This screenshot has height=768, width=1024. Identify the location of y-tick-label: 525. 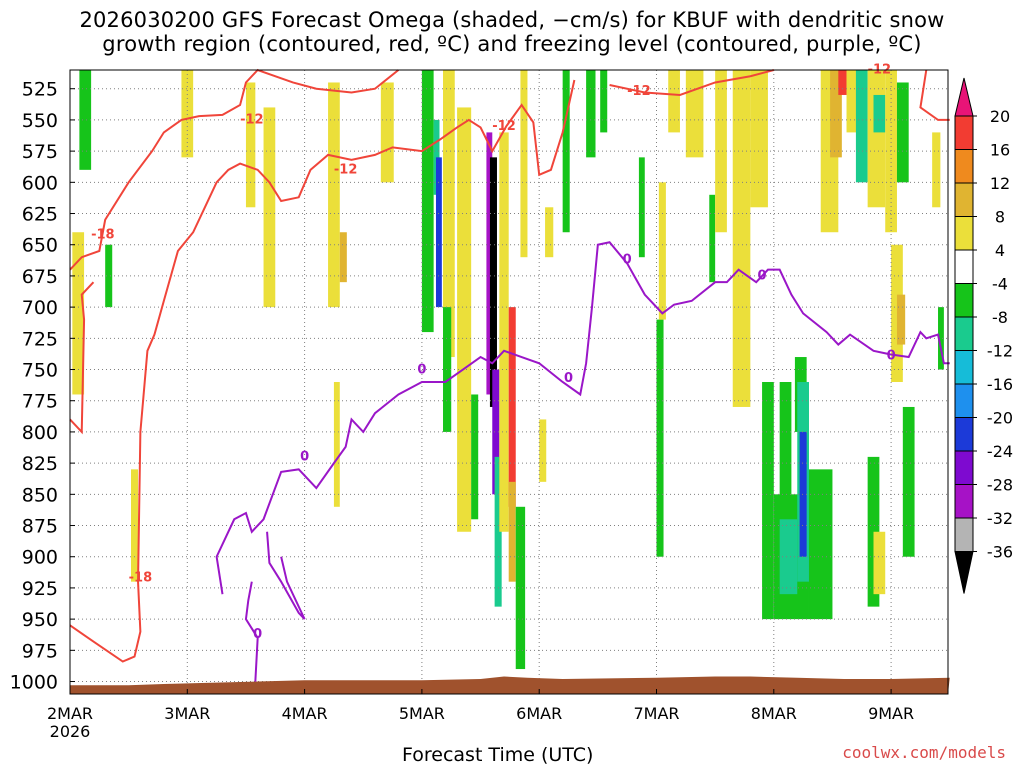
(40, 90).